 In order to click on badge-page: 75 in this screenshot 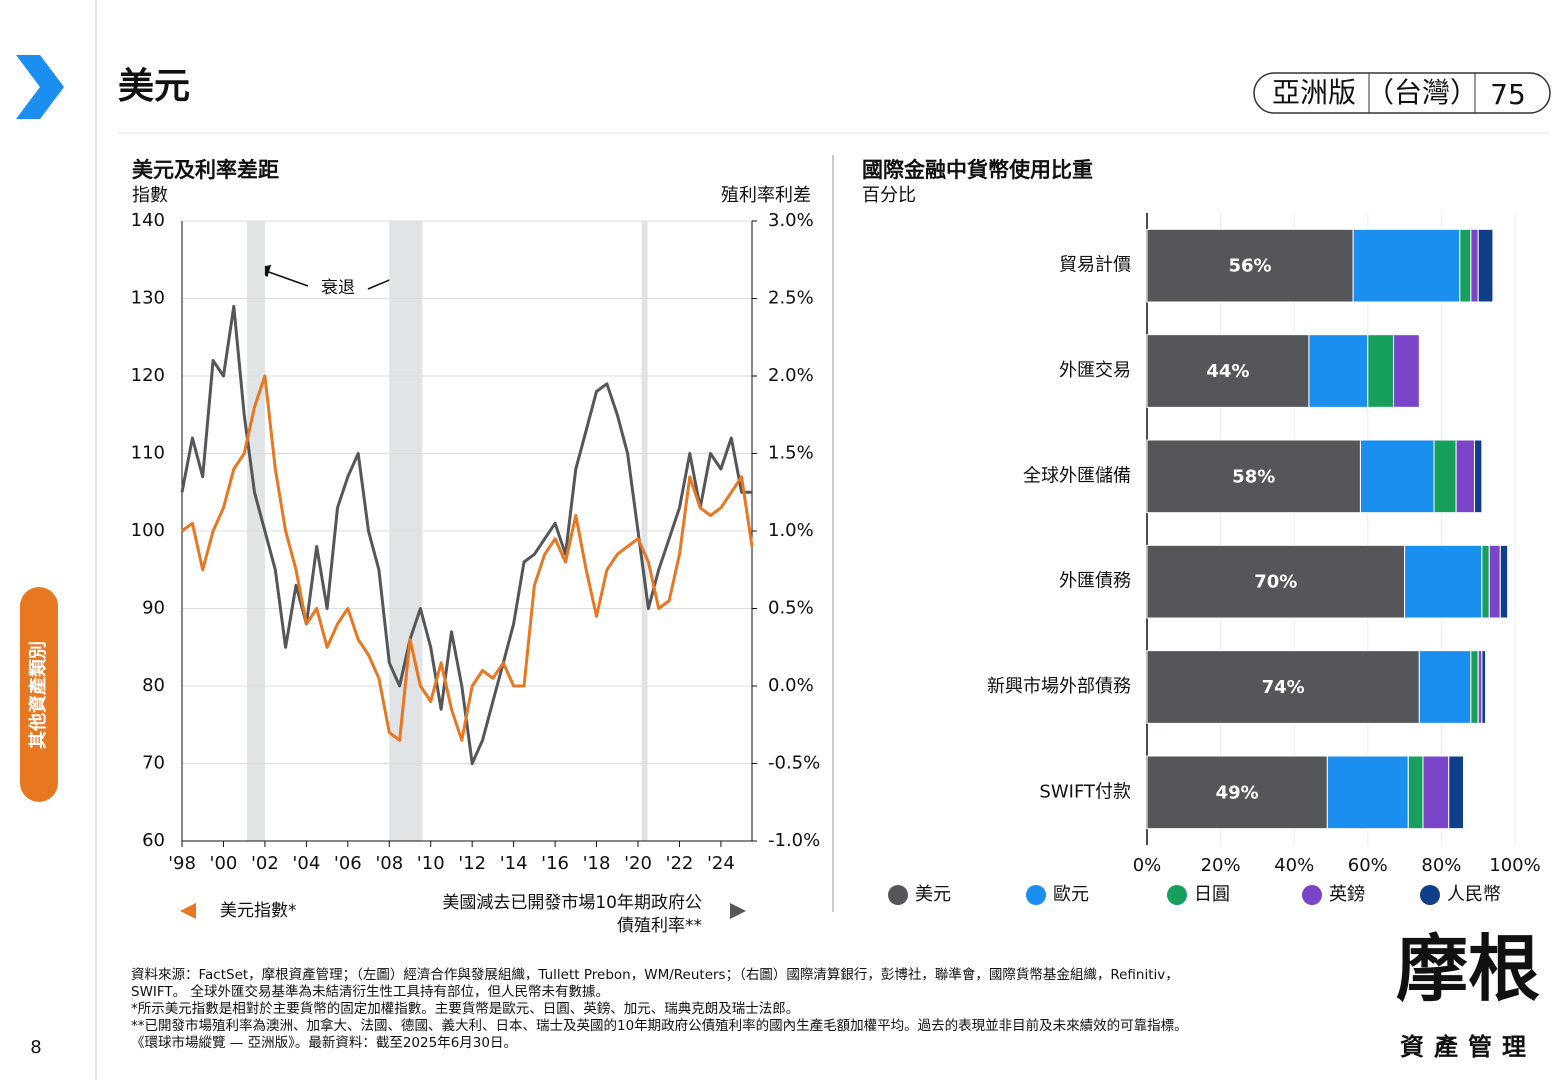, I will do `click(1508, 94)`.